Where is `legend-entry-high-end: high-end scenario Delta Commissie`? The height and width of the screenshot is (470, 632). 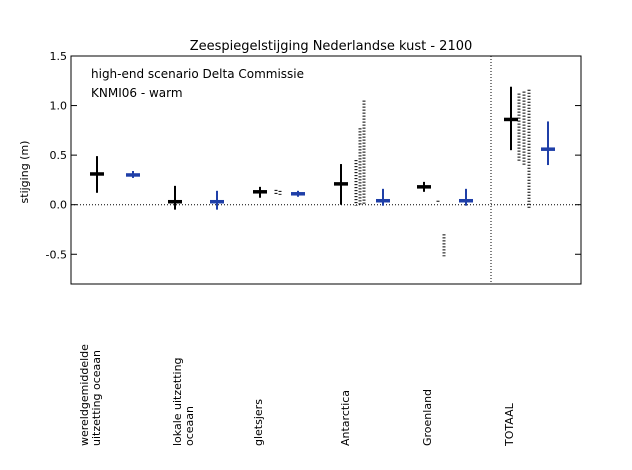
legend-entry-high-end: high-end scenario Delta Commissie is located at coordinates (197, 74).